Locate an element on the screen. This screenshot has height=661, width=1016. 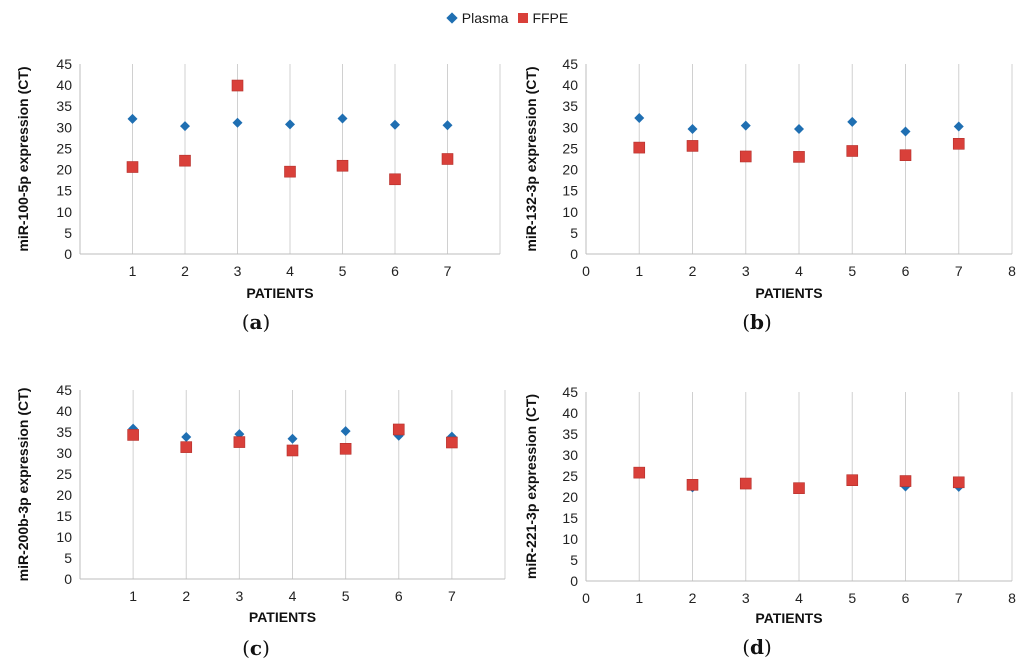
y-axis-title: miR-132-3p expression (CT) is located at coordinates (531, 158).